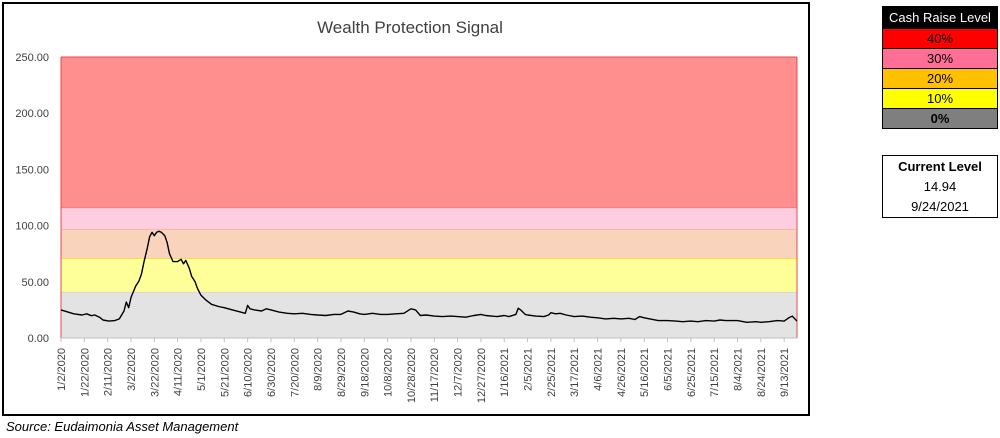 The width and height of the screenshot is (1000, 438). What do you see at coordinates (940, 38) in the screenshot?
I see `legend-row-40: 40%` at bounding box center [940, 38].